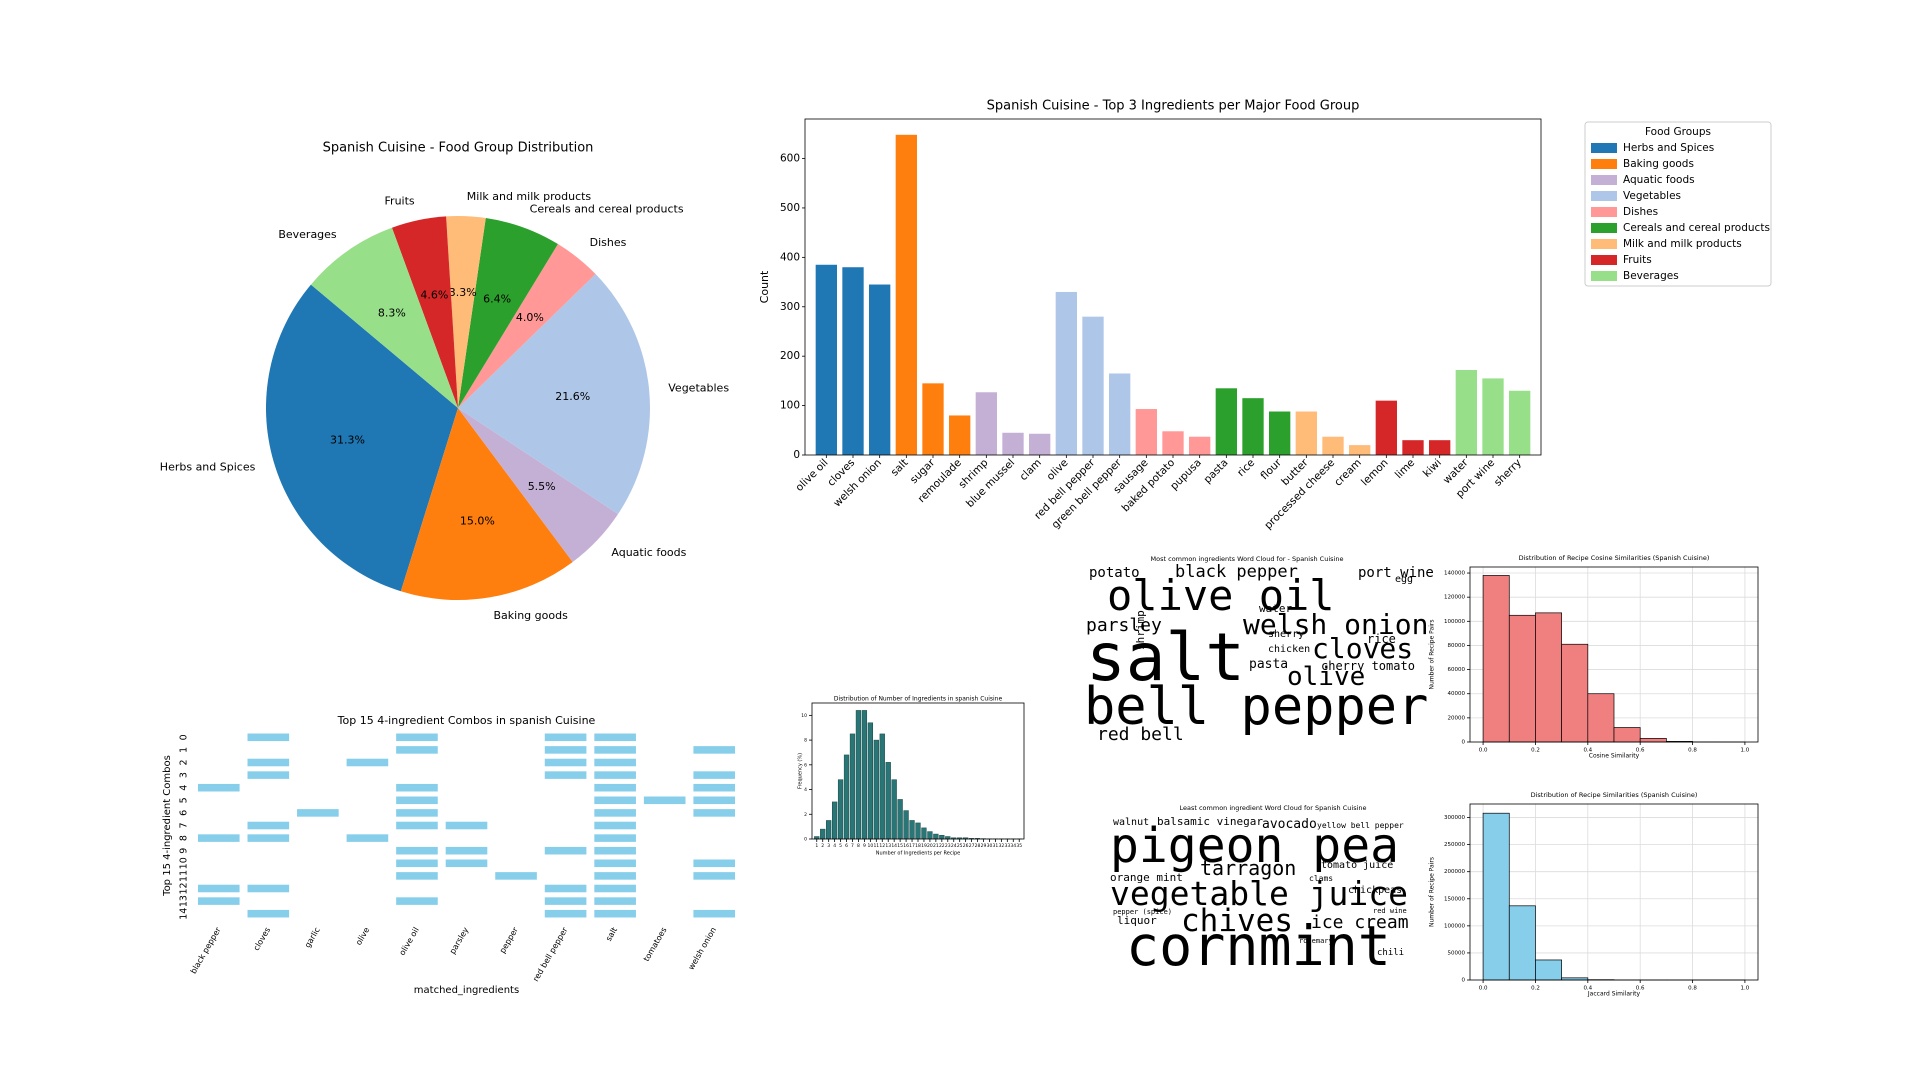 The width and height of the screenshot is (1920, 1080). Describe the element at coordinates (846, 846) in the screenshot. I see `x-tick-label: 6` at that location.